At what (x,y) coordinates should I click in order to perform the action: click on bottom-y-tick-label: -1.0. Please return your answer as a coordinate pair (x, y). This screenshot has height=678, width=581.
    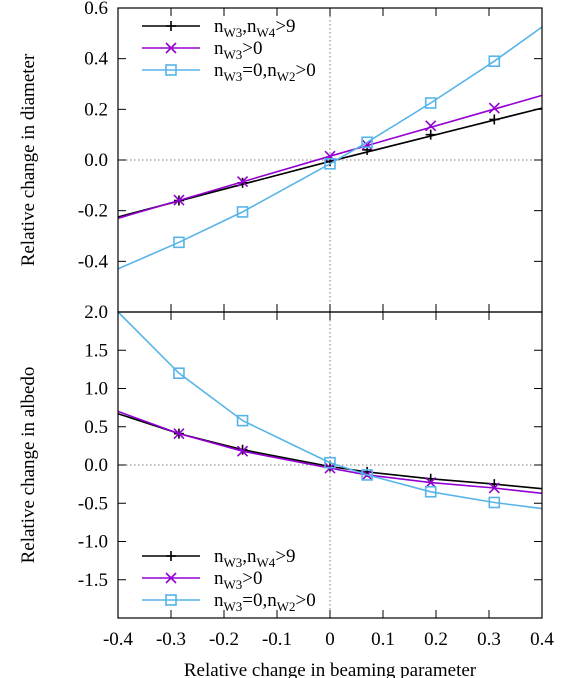
    Looking at the image, I should click on (93, 542).